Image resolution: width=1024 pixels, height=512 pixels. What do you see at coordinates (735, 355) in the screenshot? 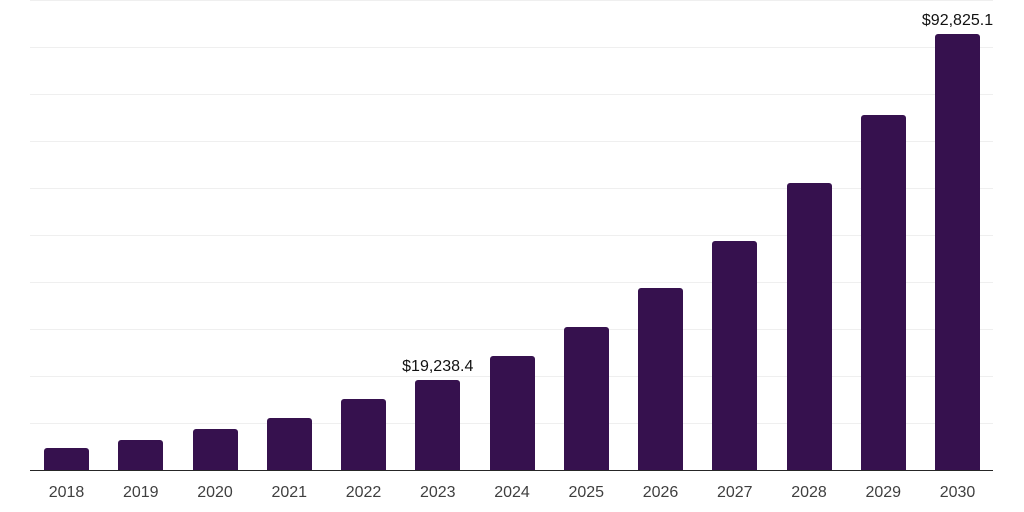
I see `bar-2027` at bounding box center [735, 355].